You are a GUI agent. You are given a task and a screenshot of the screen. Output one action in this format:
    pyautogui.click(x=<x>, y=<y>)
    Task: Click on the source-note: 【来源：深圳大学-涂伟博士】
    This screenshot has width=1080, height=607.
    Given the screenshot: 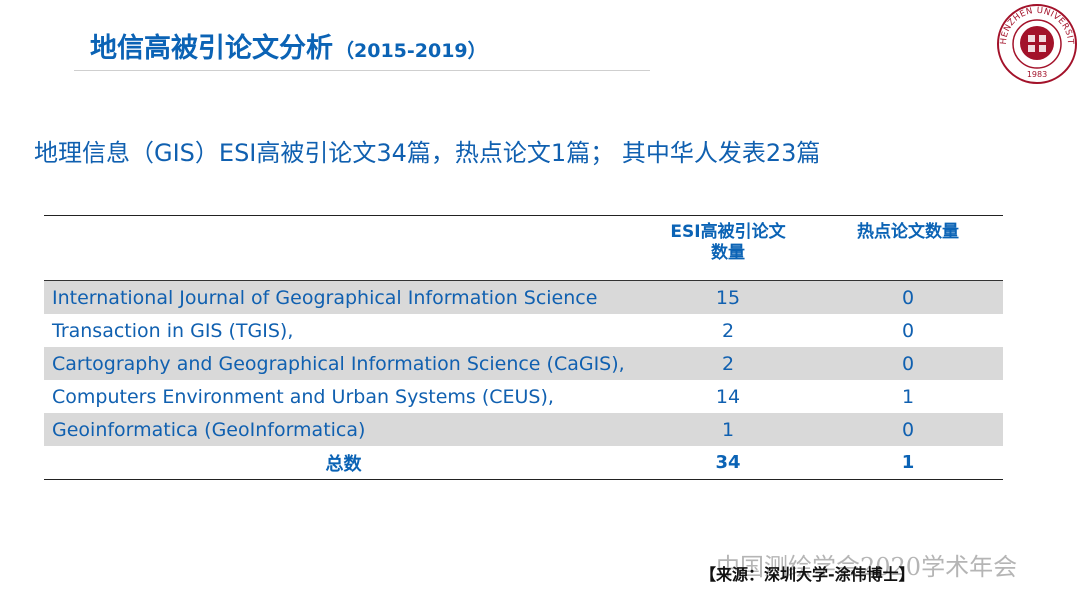 What is the action you would take?
    pyautogui.click(x=807, y=574)
    